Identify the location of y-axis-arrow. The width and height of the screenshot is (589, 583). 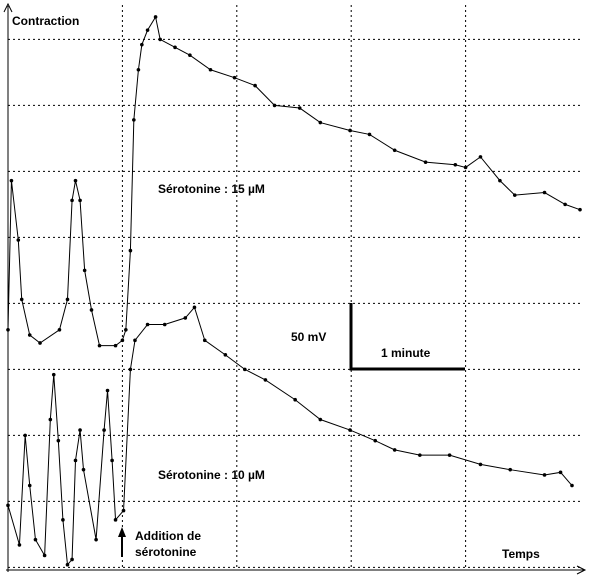
(8, 7).